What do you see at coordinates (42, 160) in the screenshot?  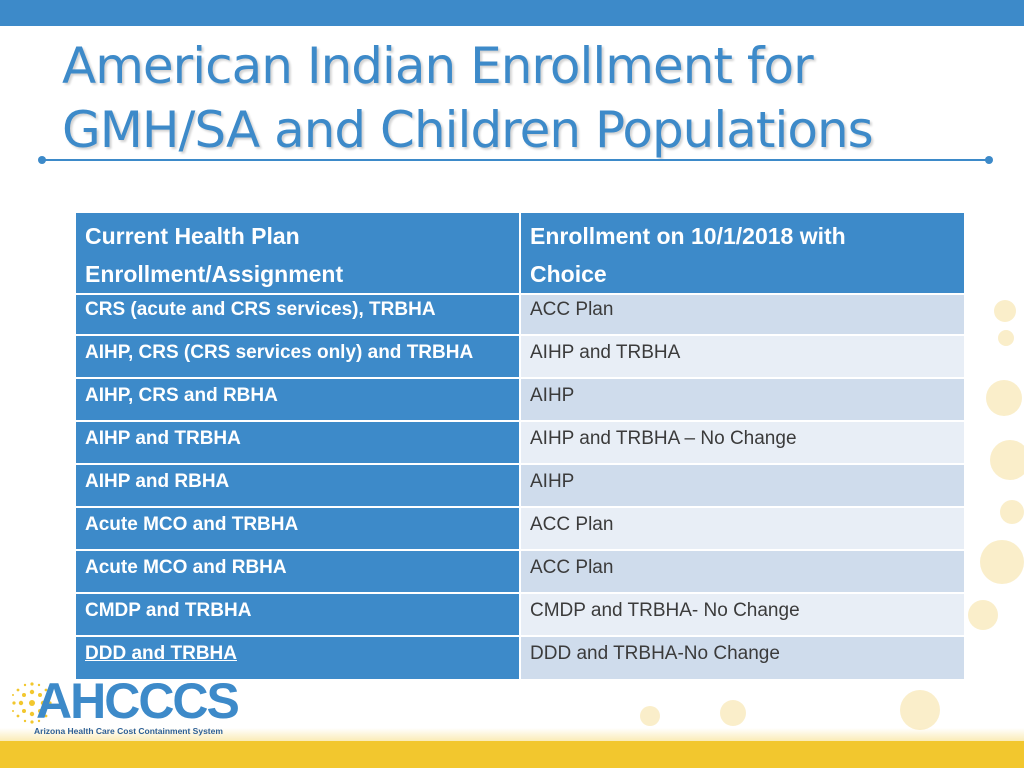 I see `underline-dot-left` at bounding box center [42, 160].